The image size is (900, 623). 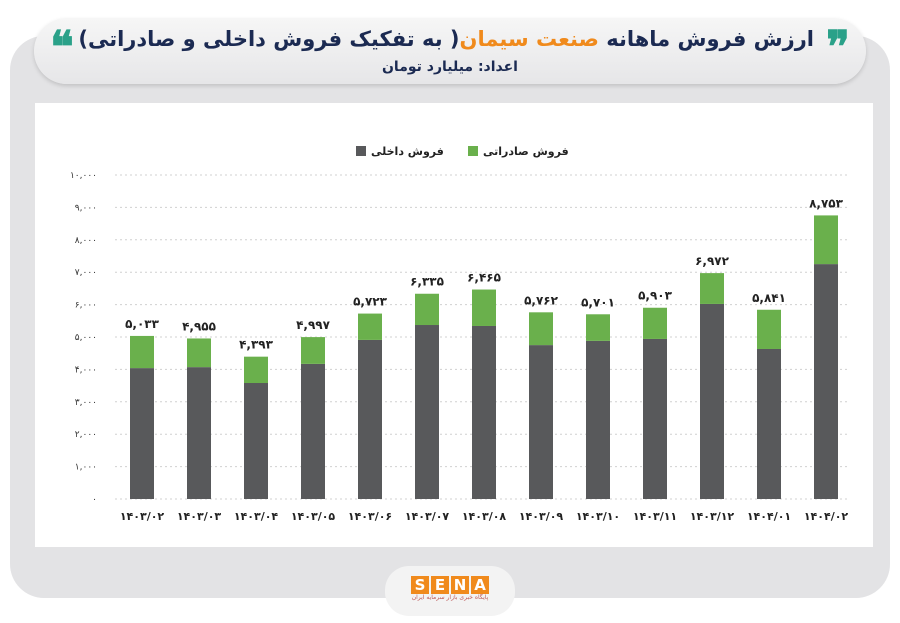 What do you see at coordinates (838, 49) in the screenshot?
I see `quote-open-icon: ❞` at bounding box center [838, 49].